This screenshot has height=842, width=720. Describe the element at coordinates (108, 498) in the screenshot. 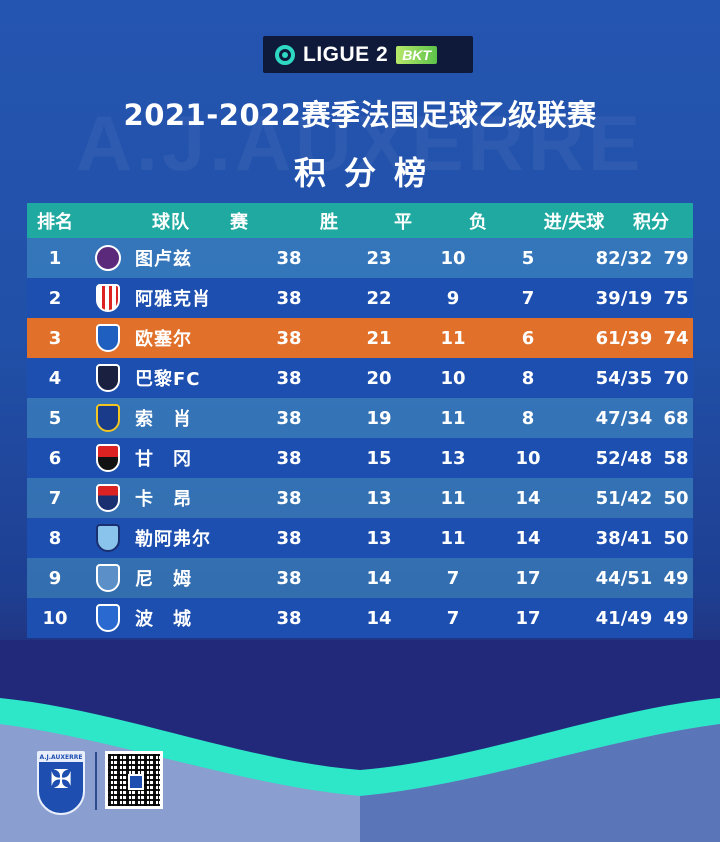

I see `caen-crest-icon` at that location.